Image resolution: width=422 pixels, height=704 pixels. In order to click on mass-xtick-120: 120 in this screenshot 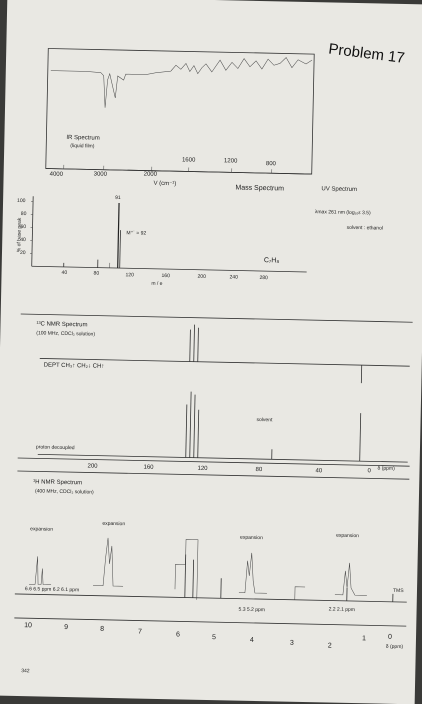, I will do `click(129, 275)`.